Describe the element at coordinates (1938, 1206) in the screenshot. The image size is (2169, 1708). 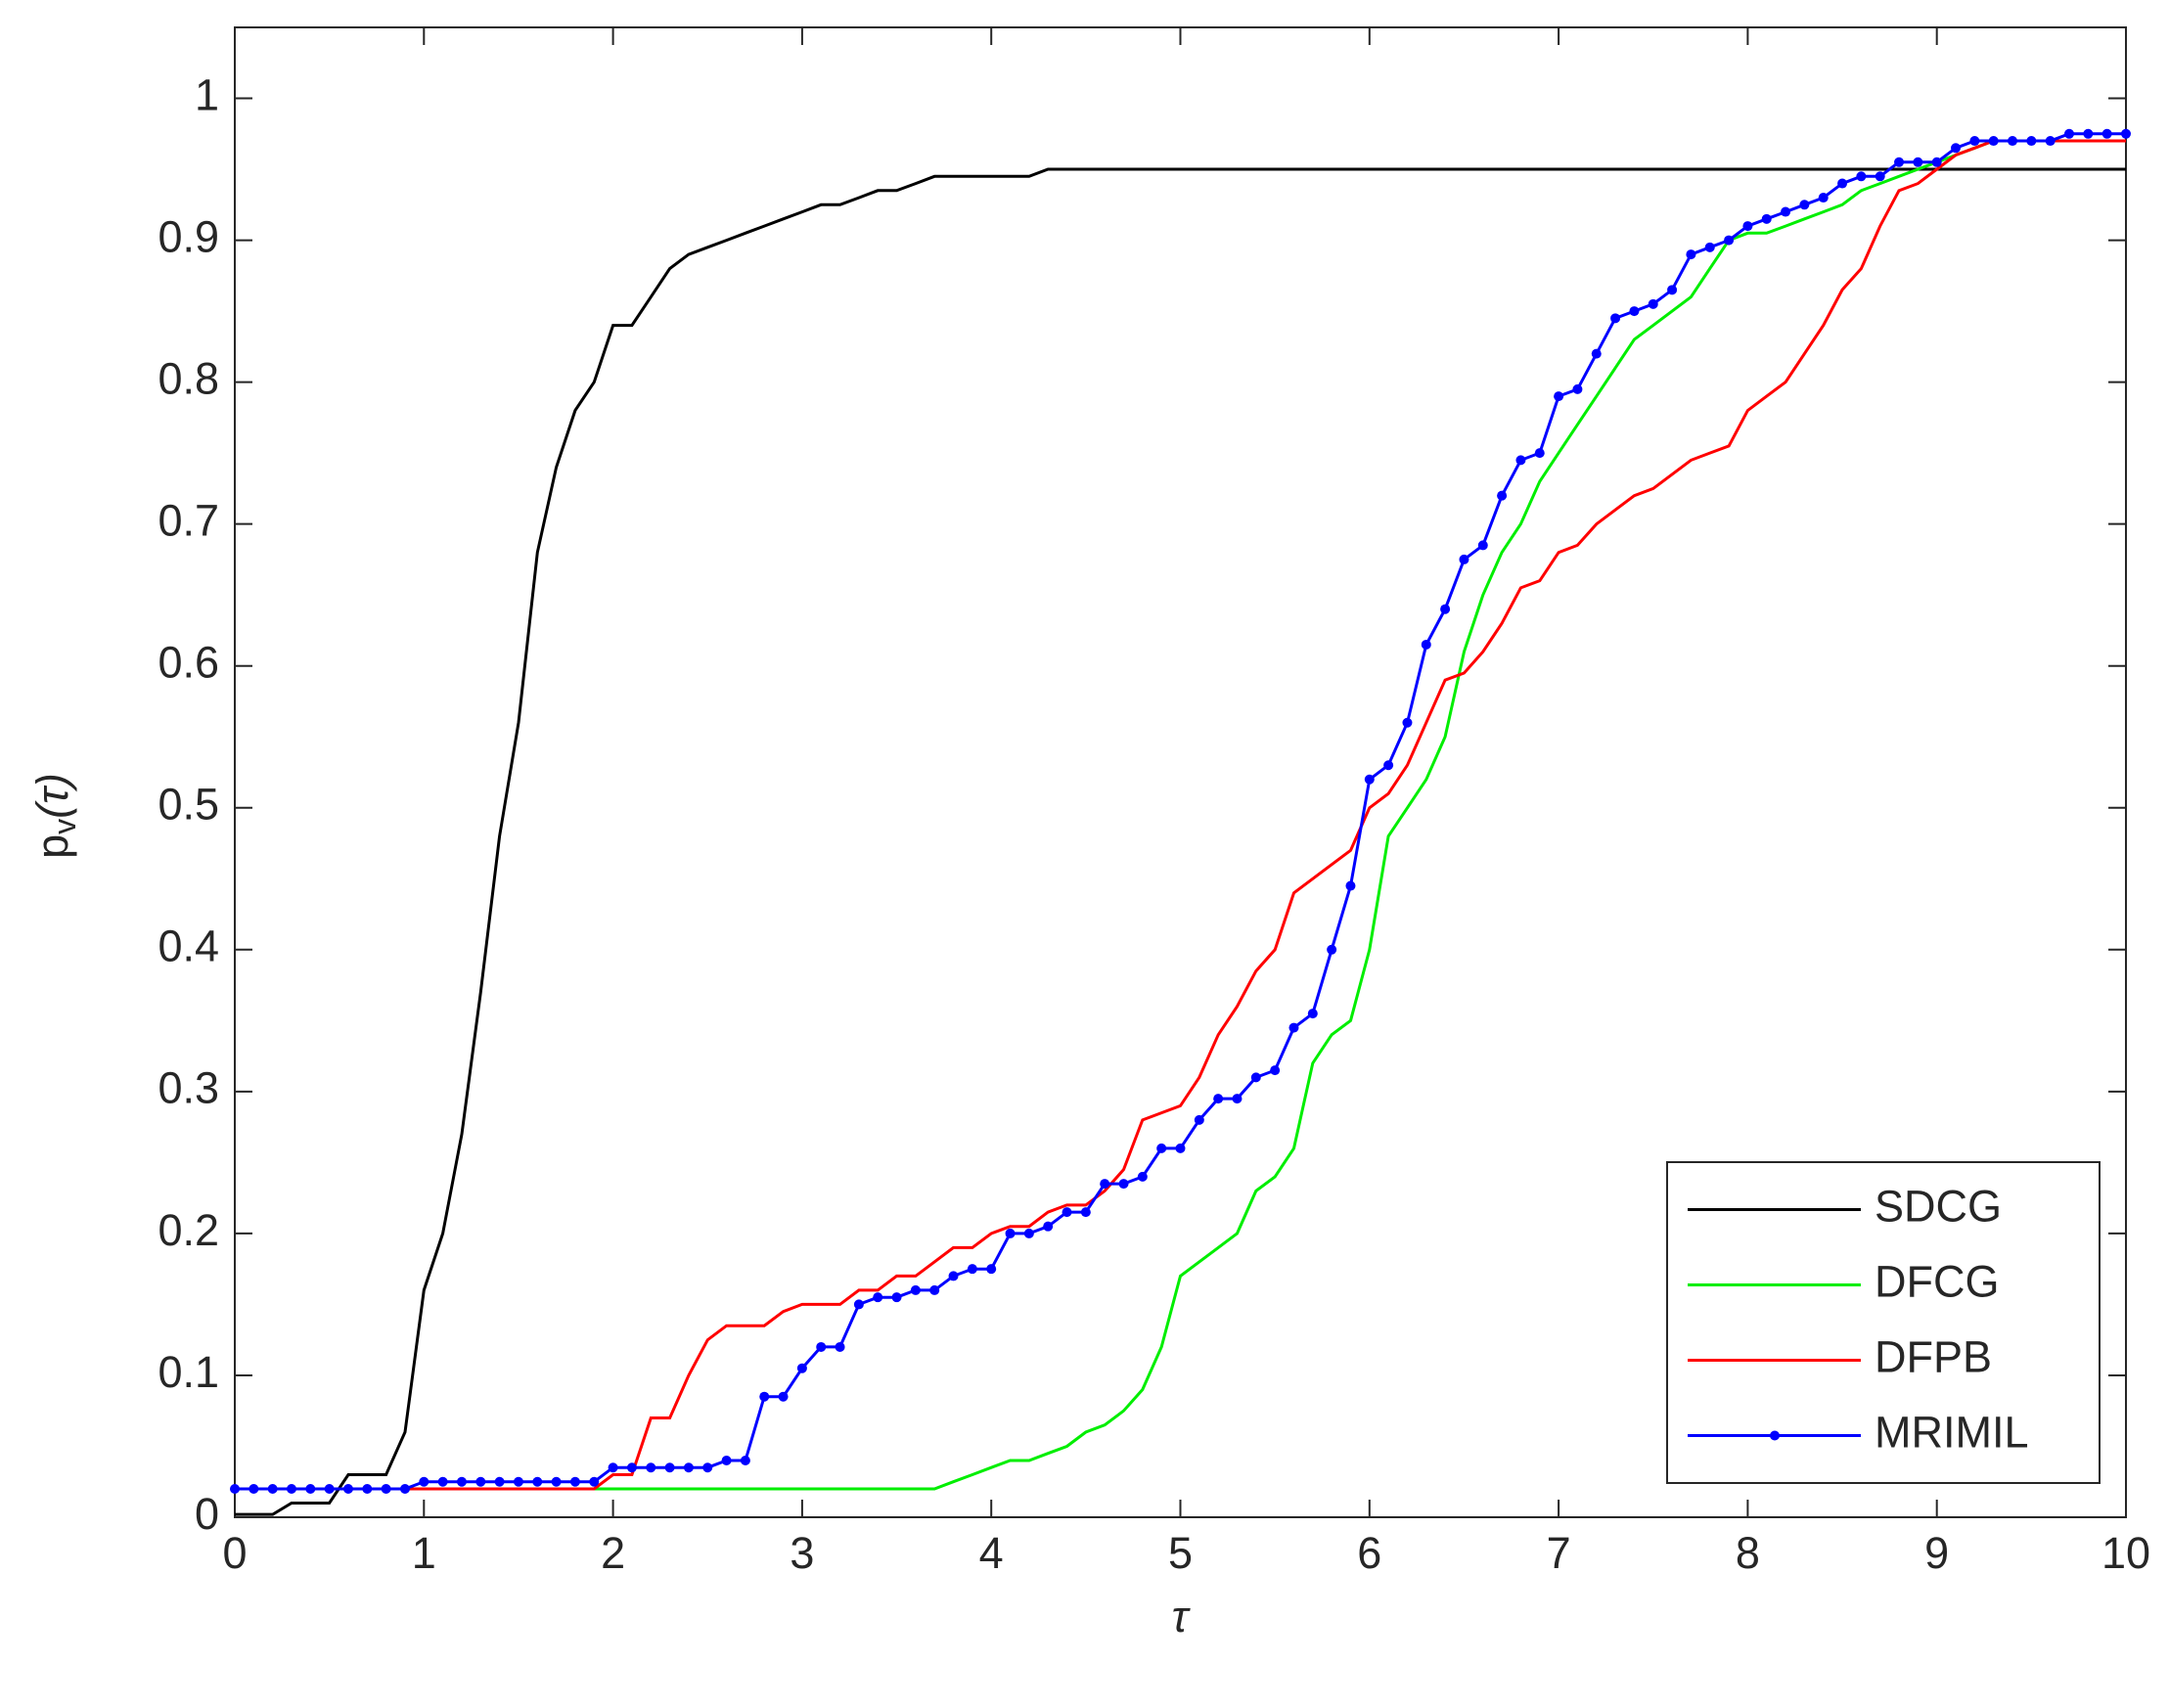
I see `legend-label: SDCG` at that location.